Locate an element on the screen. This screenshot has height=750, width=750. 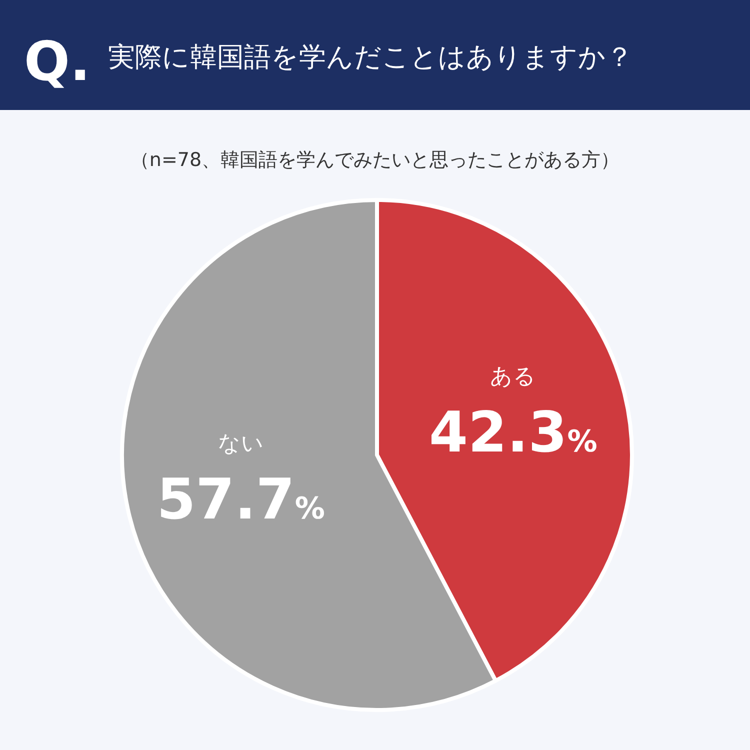
data-label: 57.7% is located at coordinates (240, 500).